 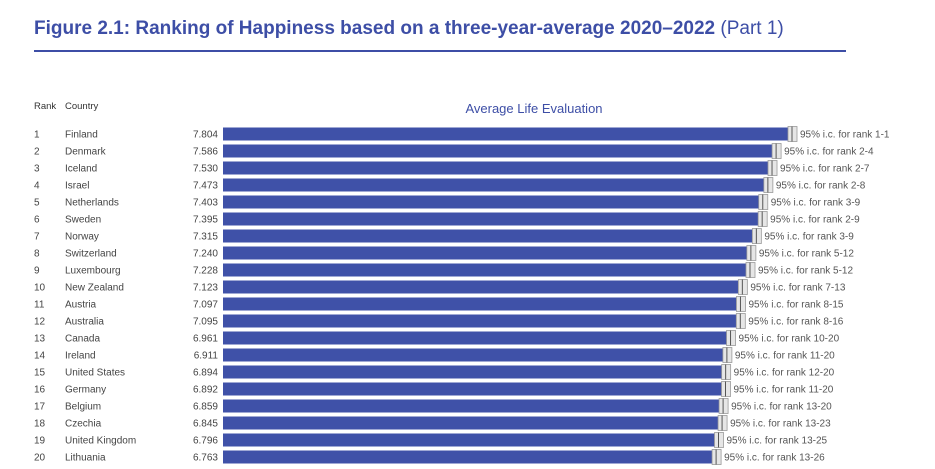 What do you see at coordinates (797, 288) in the screenshot?
I see `ci-label: 95% i.c. for rank 7-13` at bounding box center [797, 288].